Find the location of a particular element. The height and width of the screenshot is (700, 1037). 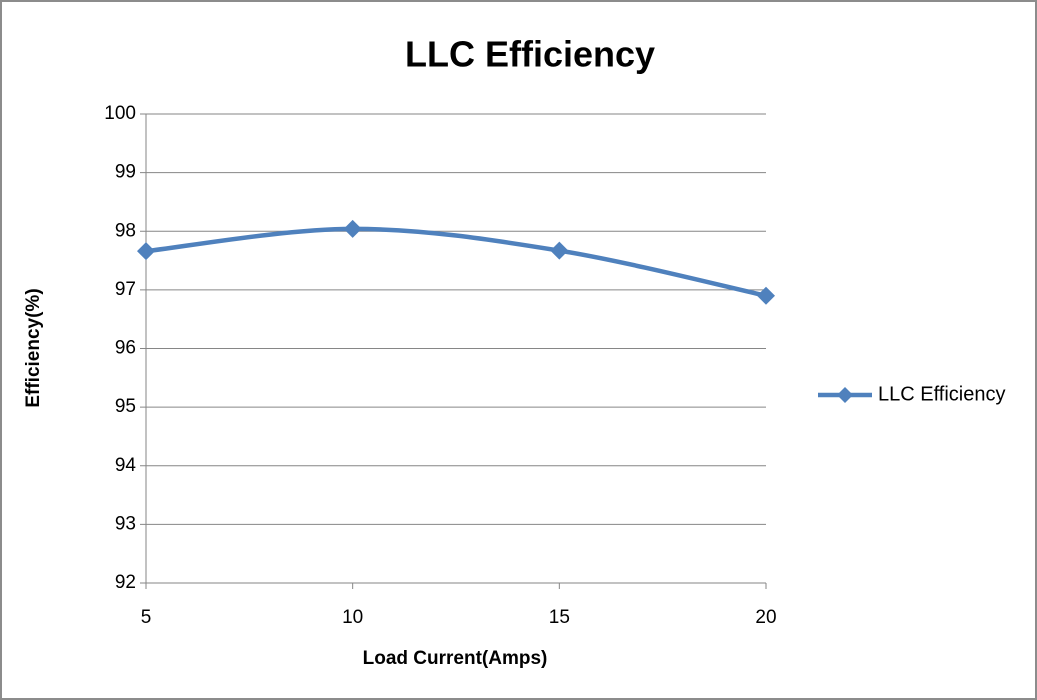

y-tick-label: 99 is located at coordinates (125, 172).